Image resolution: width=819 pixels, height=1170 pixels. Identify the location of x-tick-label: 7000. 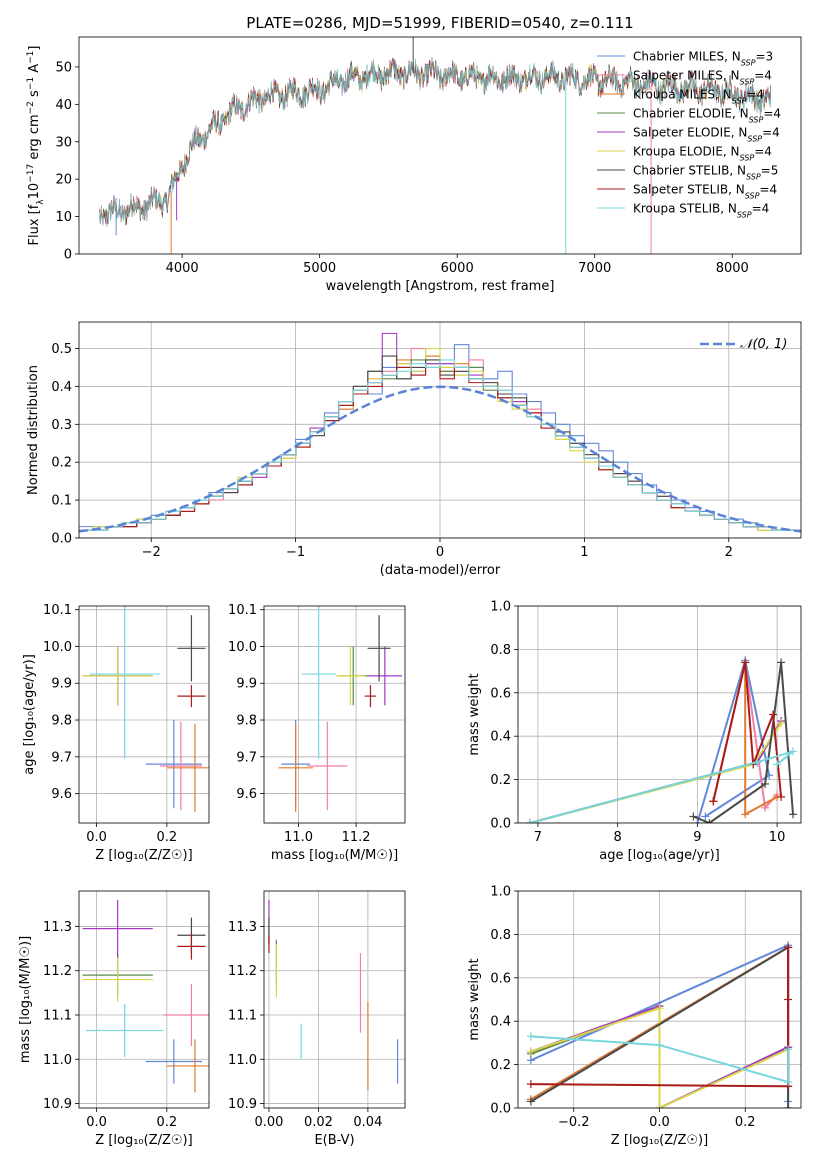
(594, 268).